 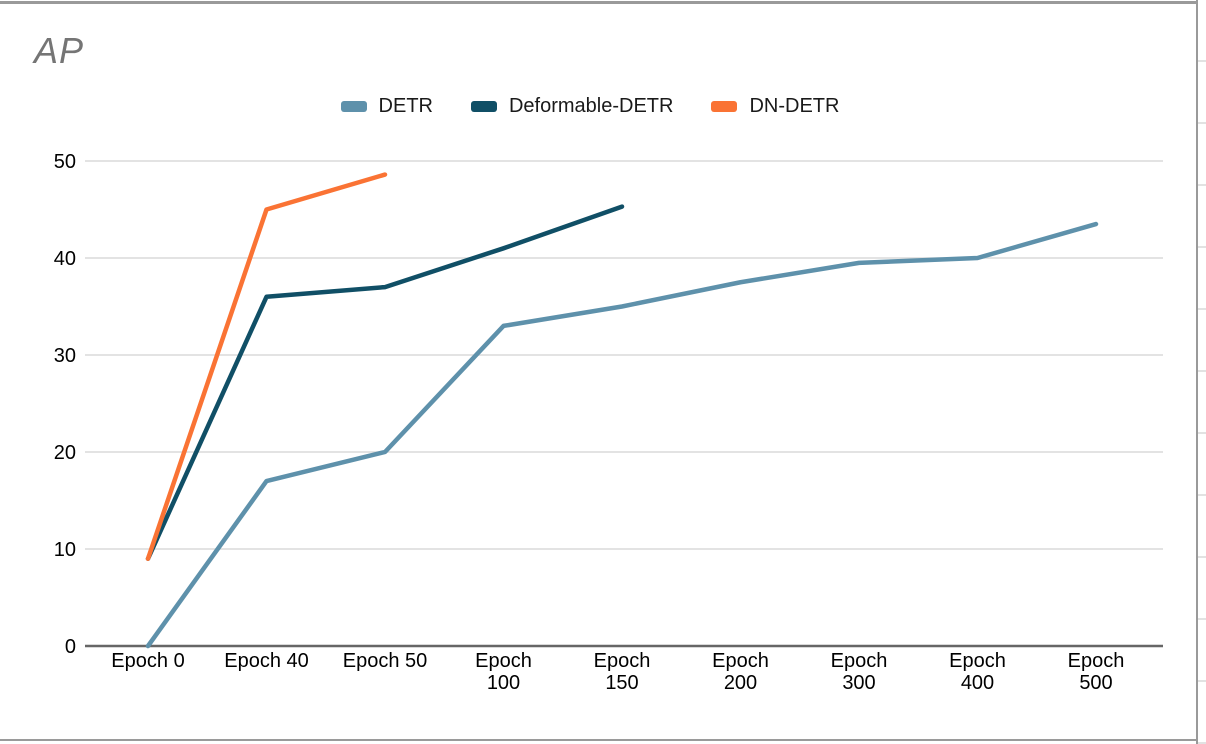 I want to click on legend-label-dn-detr: DN-DETR, so click(x=794, y=106).